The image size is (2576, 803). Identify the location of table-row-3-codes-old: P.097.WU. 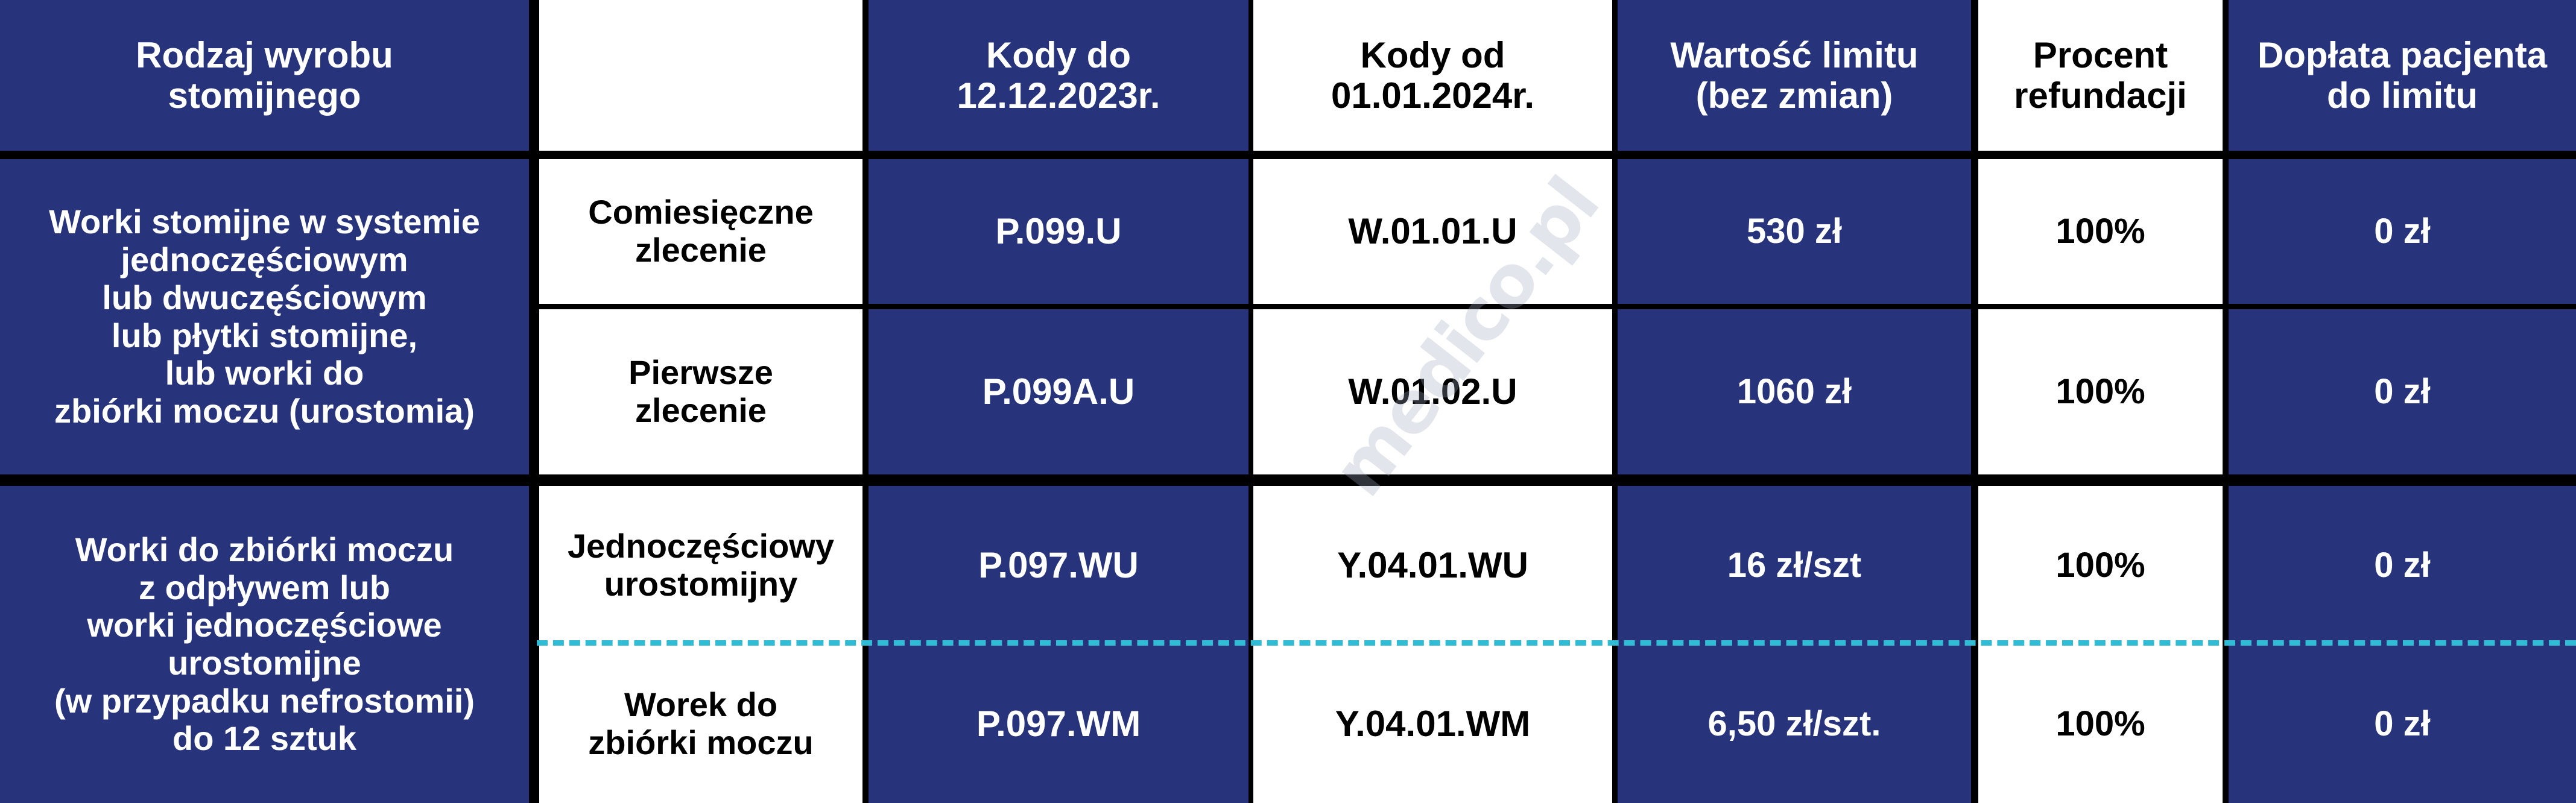
(1058, 565).